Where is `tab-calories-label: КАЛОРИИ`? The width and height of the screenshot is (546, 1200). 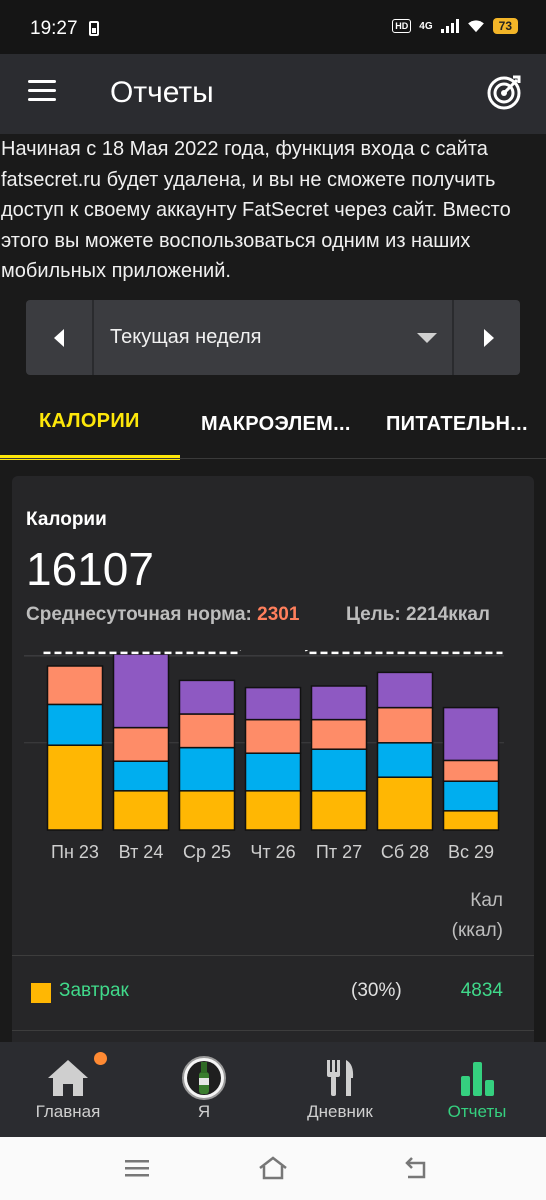 tab-calories-label: КАЛОРИИ is located at coordinates (89, 421).